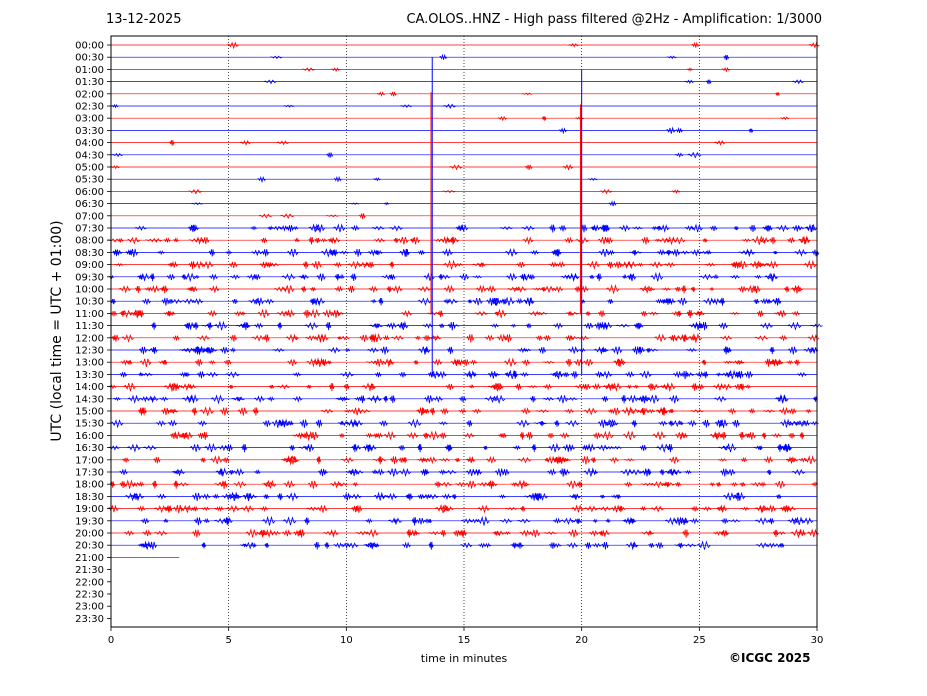 Image resolution: width=927 pixels, height=696 pixels. What do you see at coordinates (89, 582) in the screenshot?
I see `y-tick-label: 22:00` at bounding box center [89, 582].